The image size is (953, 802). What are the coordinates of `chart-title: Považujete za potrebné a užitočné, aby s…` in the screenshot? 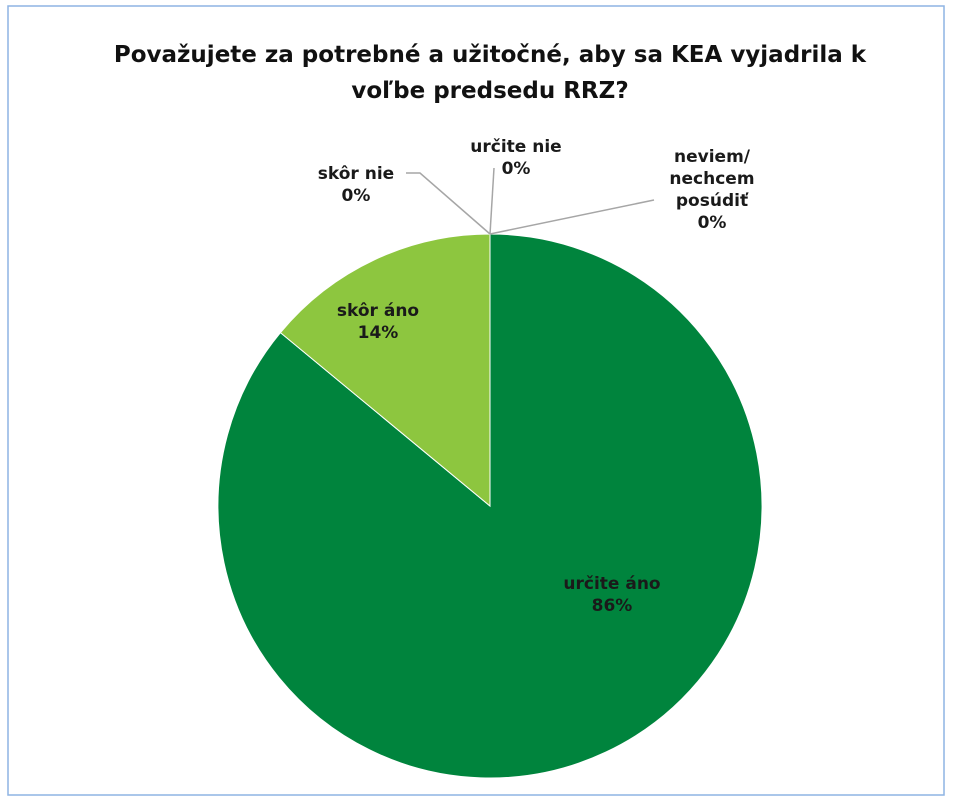 It's located at (490, 73).